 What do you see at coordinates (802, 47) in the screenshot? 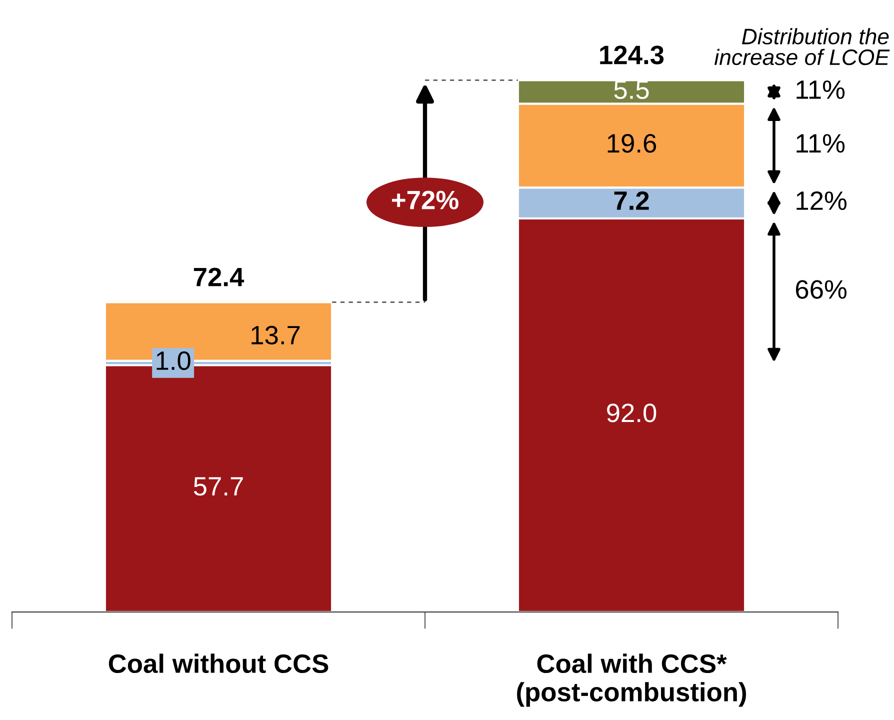
I see `text: Distribution the increase of LCOE` at bounding box center [802, 47].